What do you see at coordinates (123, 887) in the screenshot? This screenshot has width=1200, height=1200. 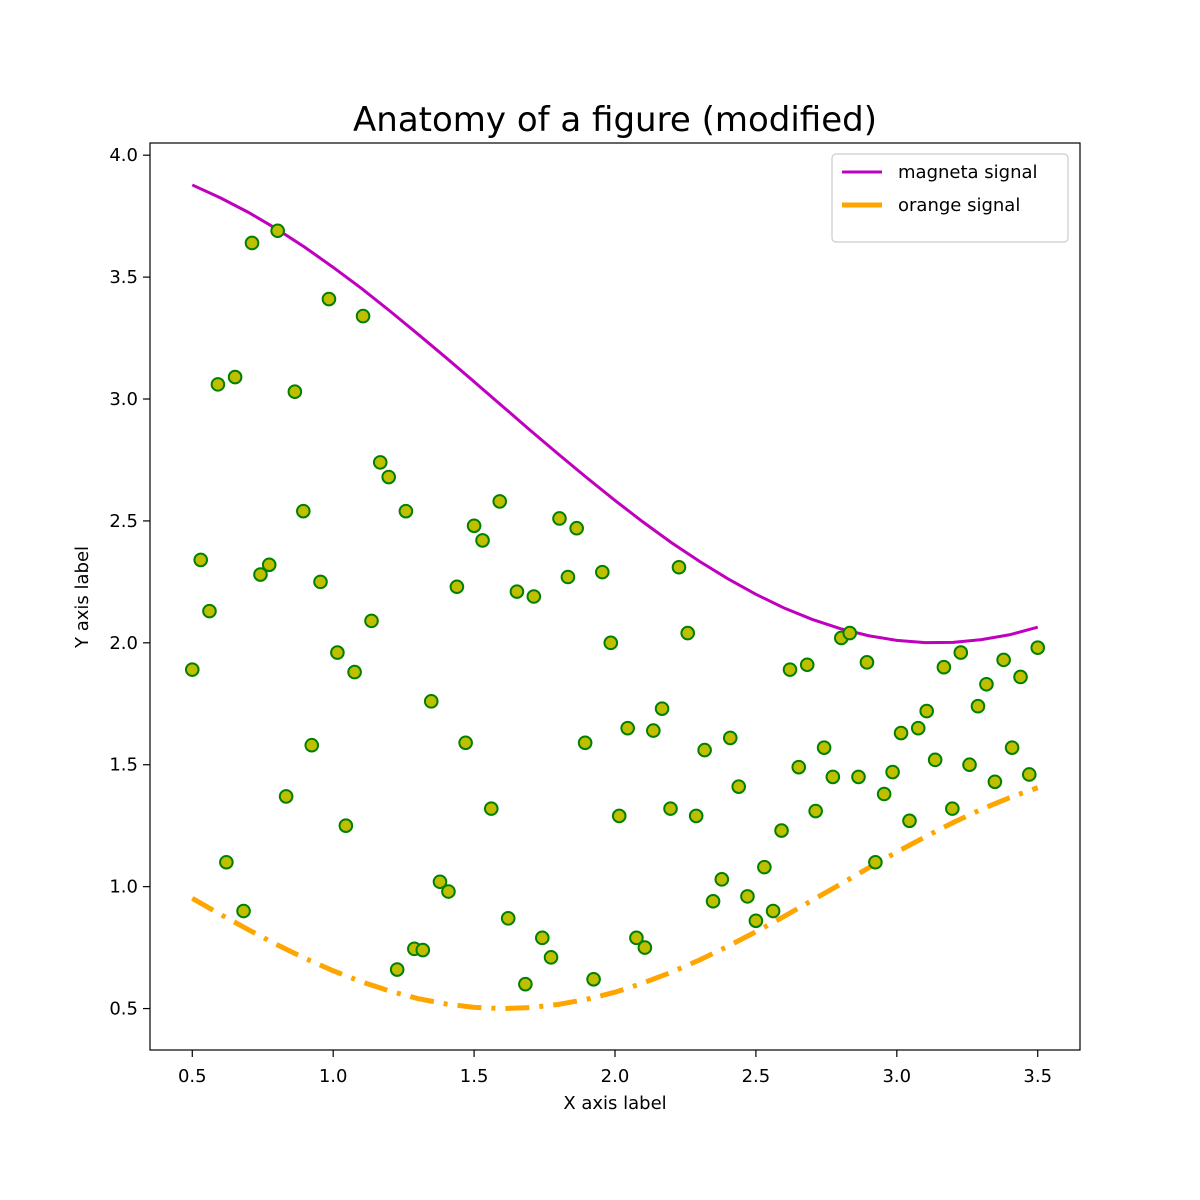 I see `y-tick-label: 1.0` at bounding box center [123, 887].